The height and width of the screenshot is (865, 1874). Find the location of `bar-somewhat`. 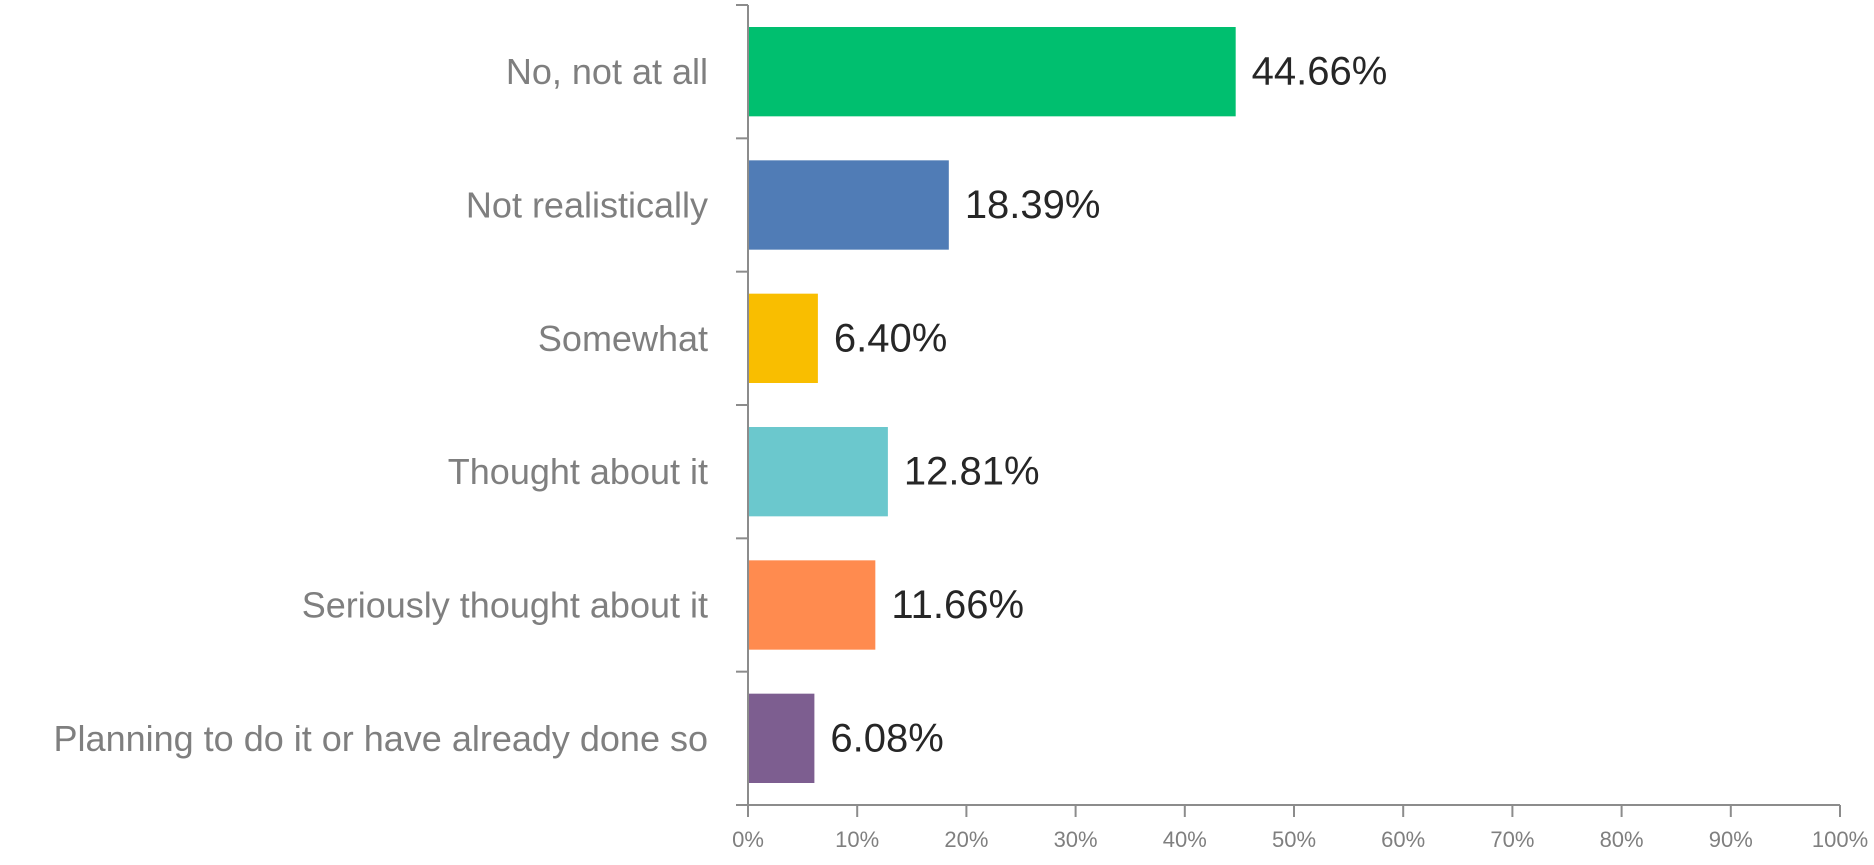

bar-somewhat is located at coordinates (783, 338).